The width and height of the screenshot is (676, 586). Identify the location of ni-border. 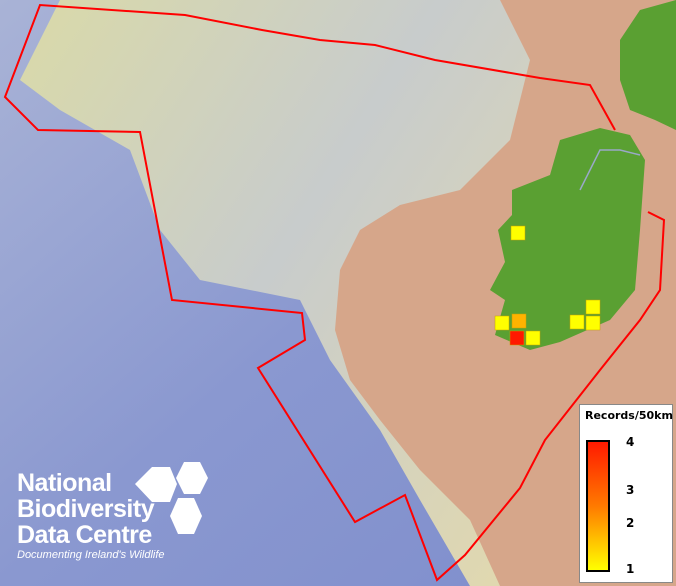
(610, 170).